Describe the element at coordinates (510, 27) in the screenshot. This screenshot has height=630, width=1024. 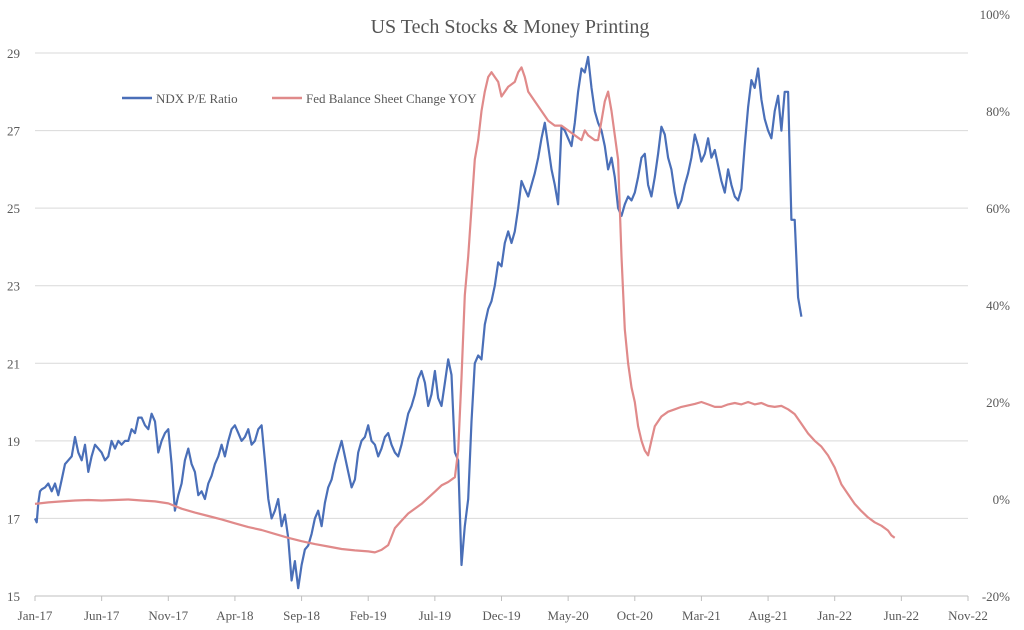
I see `chart-title: US Tech Stocks & Money Printing` at that location.